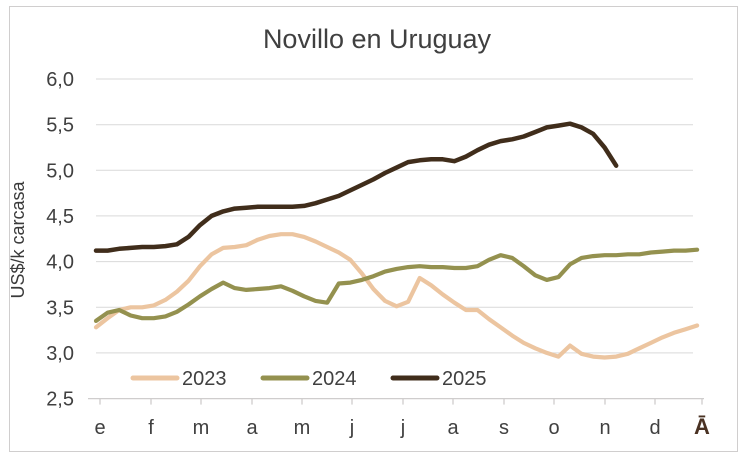 Image resolution: width=745 pixels, height=459 pixels. Describe the element at coordinates (377, 39) in the screenshot. I see `chart-title: Novillo en Uruguay` at that location.